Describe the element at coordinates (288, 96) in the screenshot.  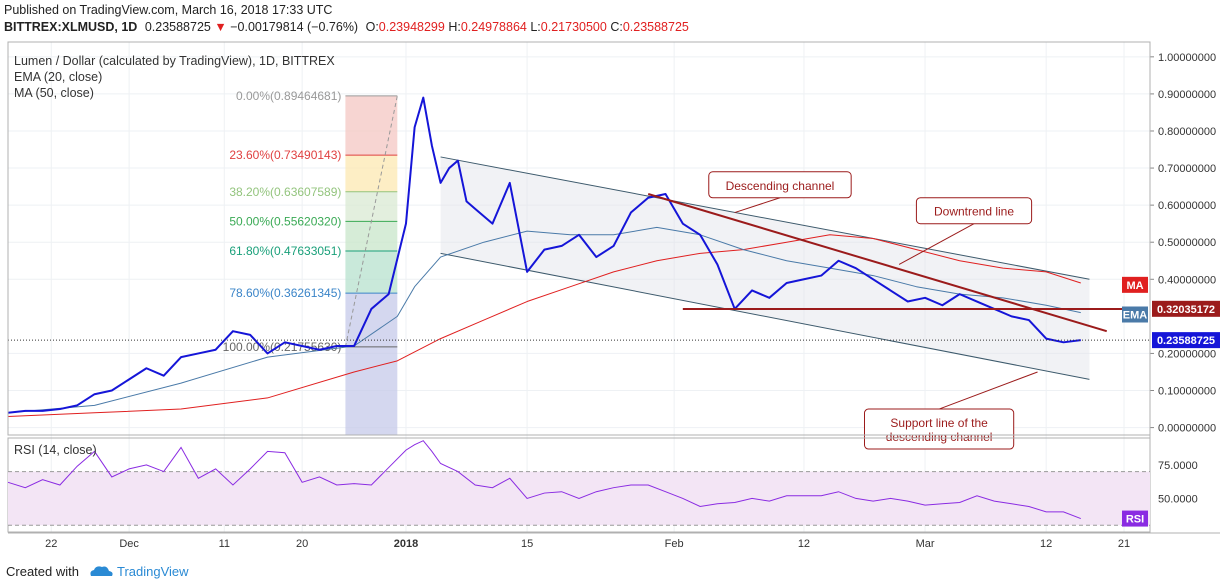
I see `fib-level-label: 0.00%(0.89464681)` at that location.